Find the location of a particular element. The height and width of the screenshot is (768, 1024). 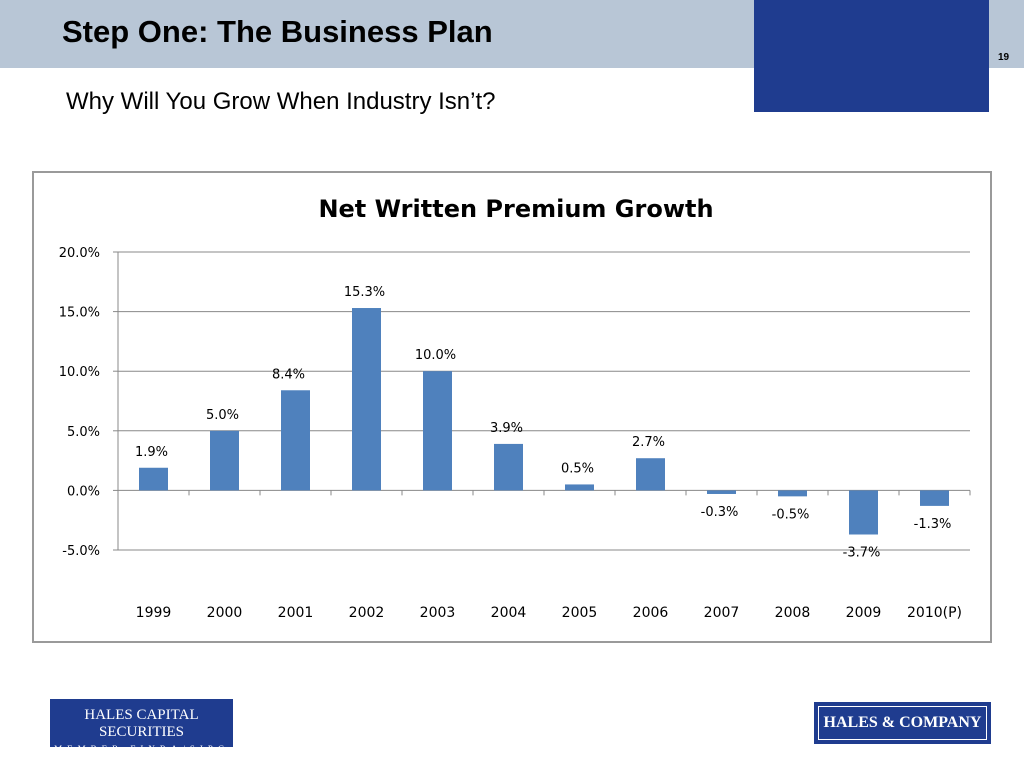

x-tick-label-2009: 2009 is located at coordinates (864, 613).